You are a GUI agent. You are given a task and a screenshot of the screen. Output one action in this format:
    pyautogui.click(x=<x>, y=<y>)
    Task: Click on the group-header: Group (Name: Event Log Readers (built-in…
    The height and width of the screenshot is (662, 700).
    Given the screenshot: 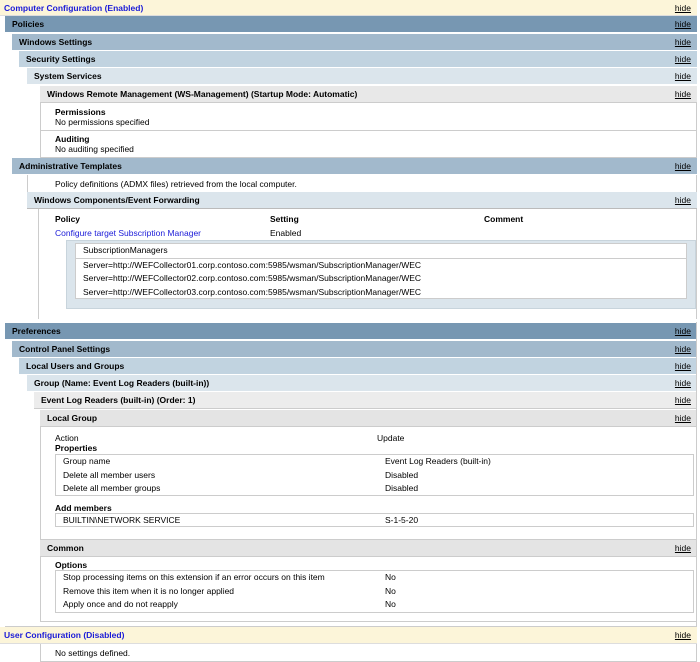 What is the action you would take?
    pyautogui.click(x=362, y=383)
    